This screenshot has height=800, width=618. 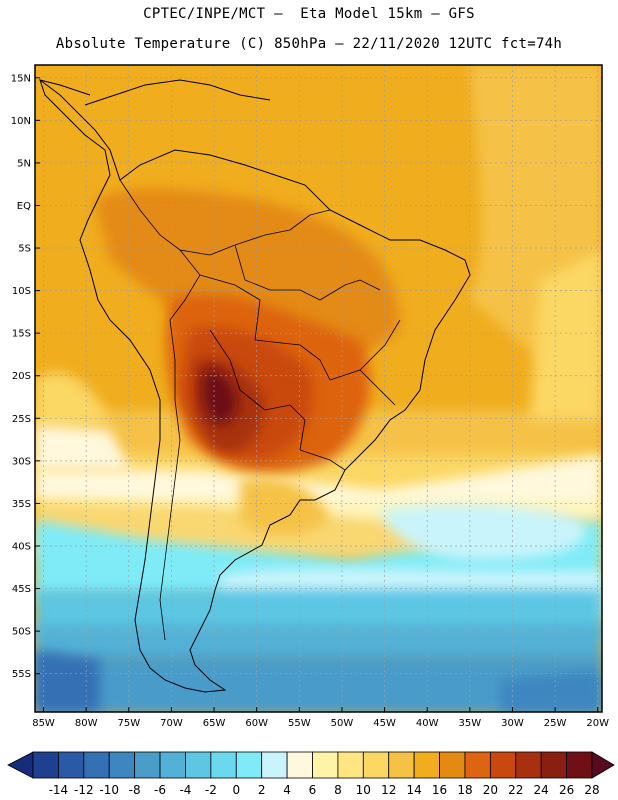 What do you see at coordinates (21, 461) in the screenshot?
I see `latitude-label: 30S` at bounding box center [21, 461].